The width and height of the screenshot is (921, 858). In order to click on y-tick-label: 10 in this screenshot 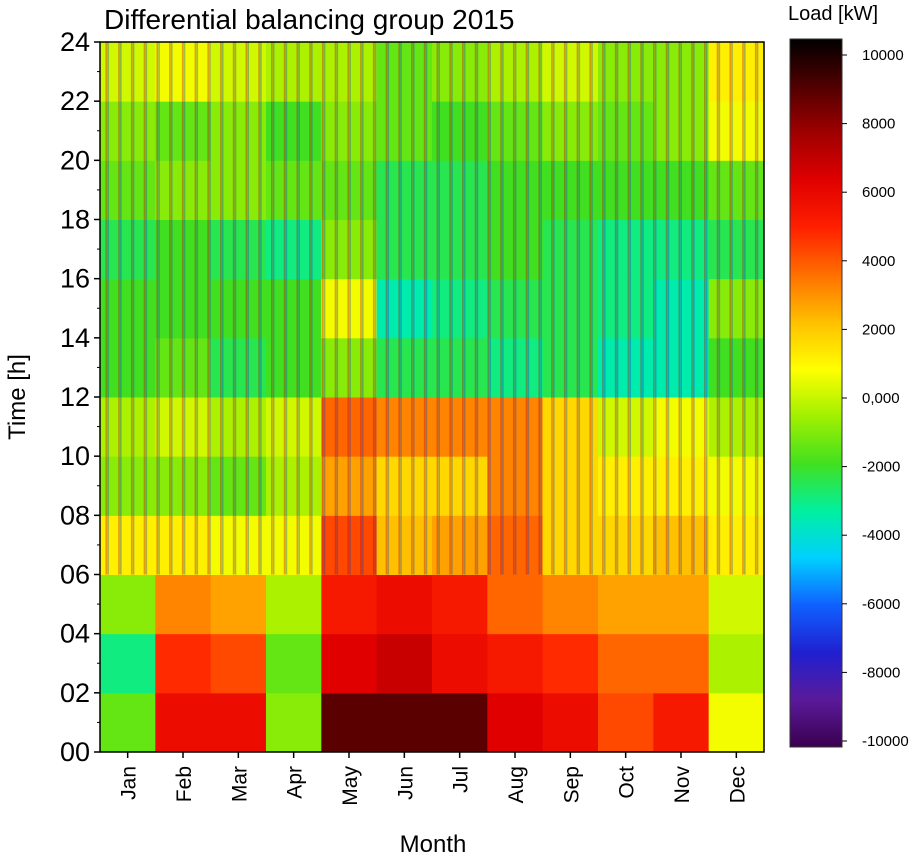, I will do `click(75, 456)`.